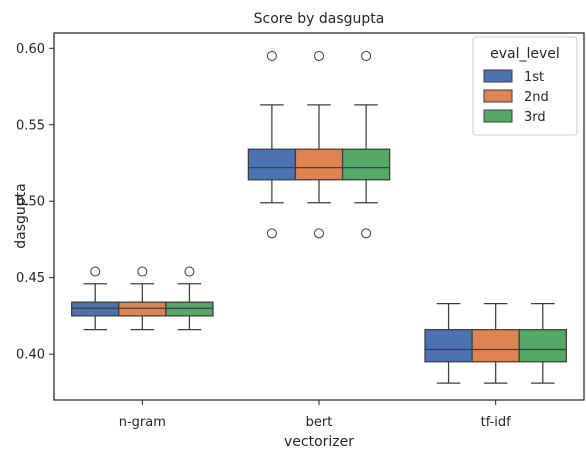 The width and height of the screenshot is (586, 463). Describe the element at coordinates (319, 422) in the screenshot. I see `x-tick-label: bert` at that location.